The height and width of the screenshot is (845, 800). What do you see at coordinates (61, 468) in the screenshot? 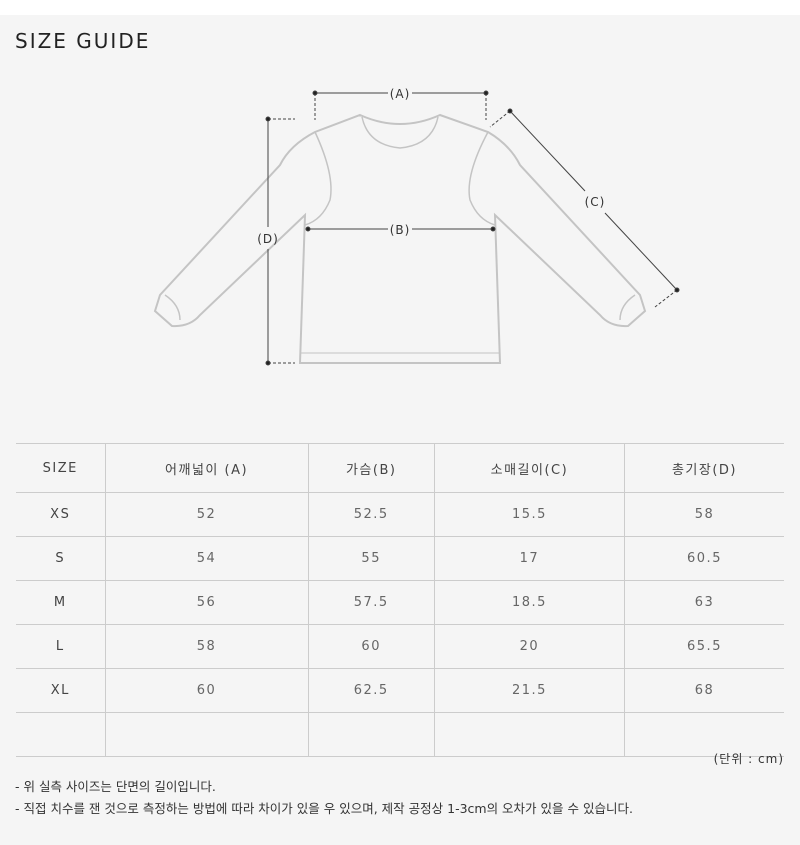
I see `header-size: SIZE` at bounding box center [61, 468].